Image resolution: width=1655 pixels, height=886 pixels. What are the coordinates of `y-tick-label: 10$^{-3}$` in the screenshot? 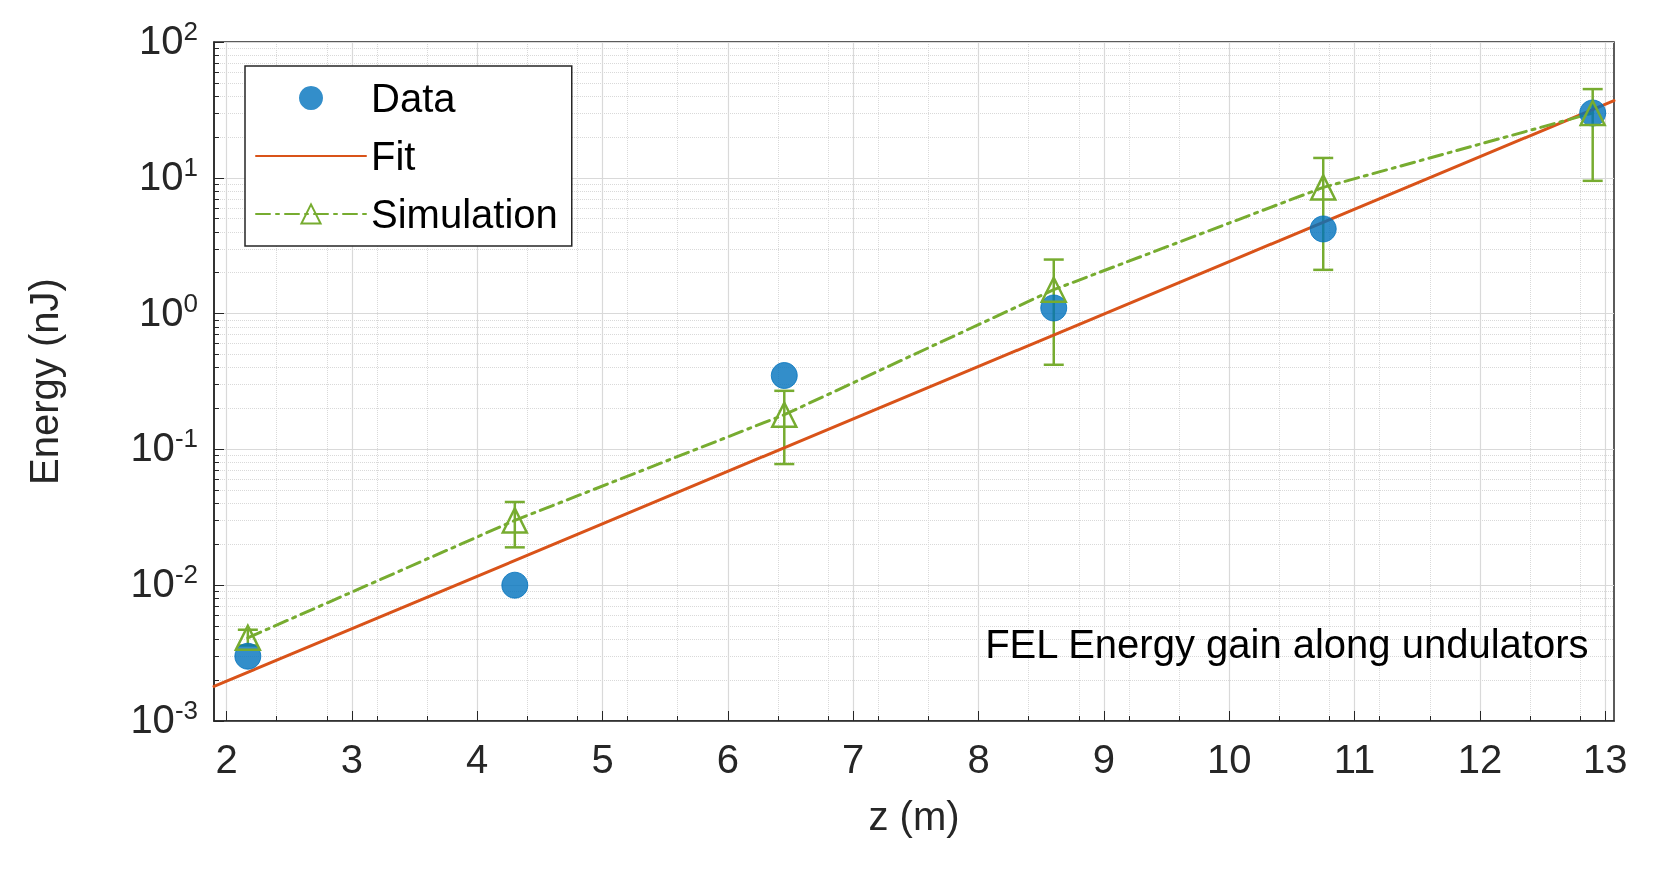 It's located at (164, 718).